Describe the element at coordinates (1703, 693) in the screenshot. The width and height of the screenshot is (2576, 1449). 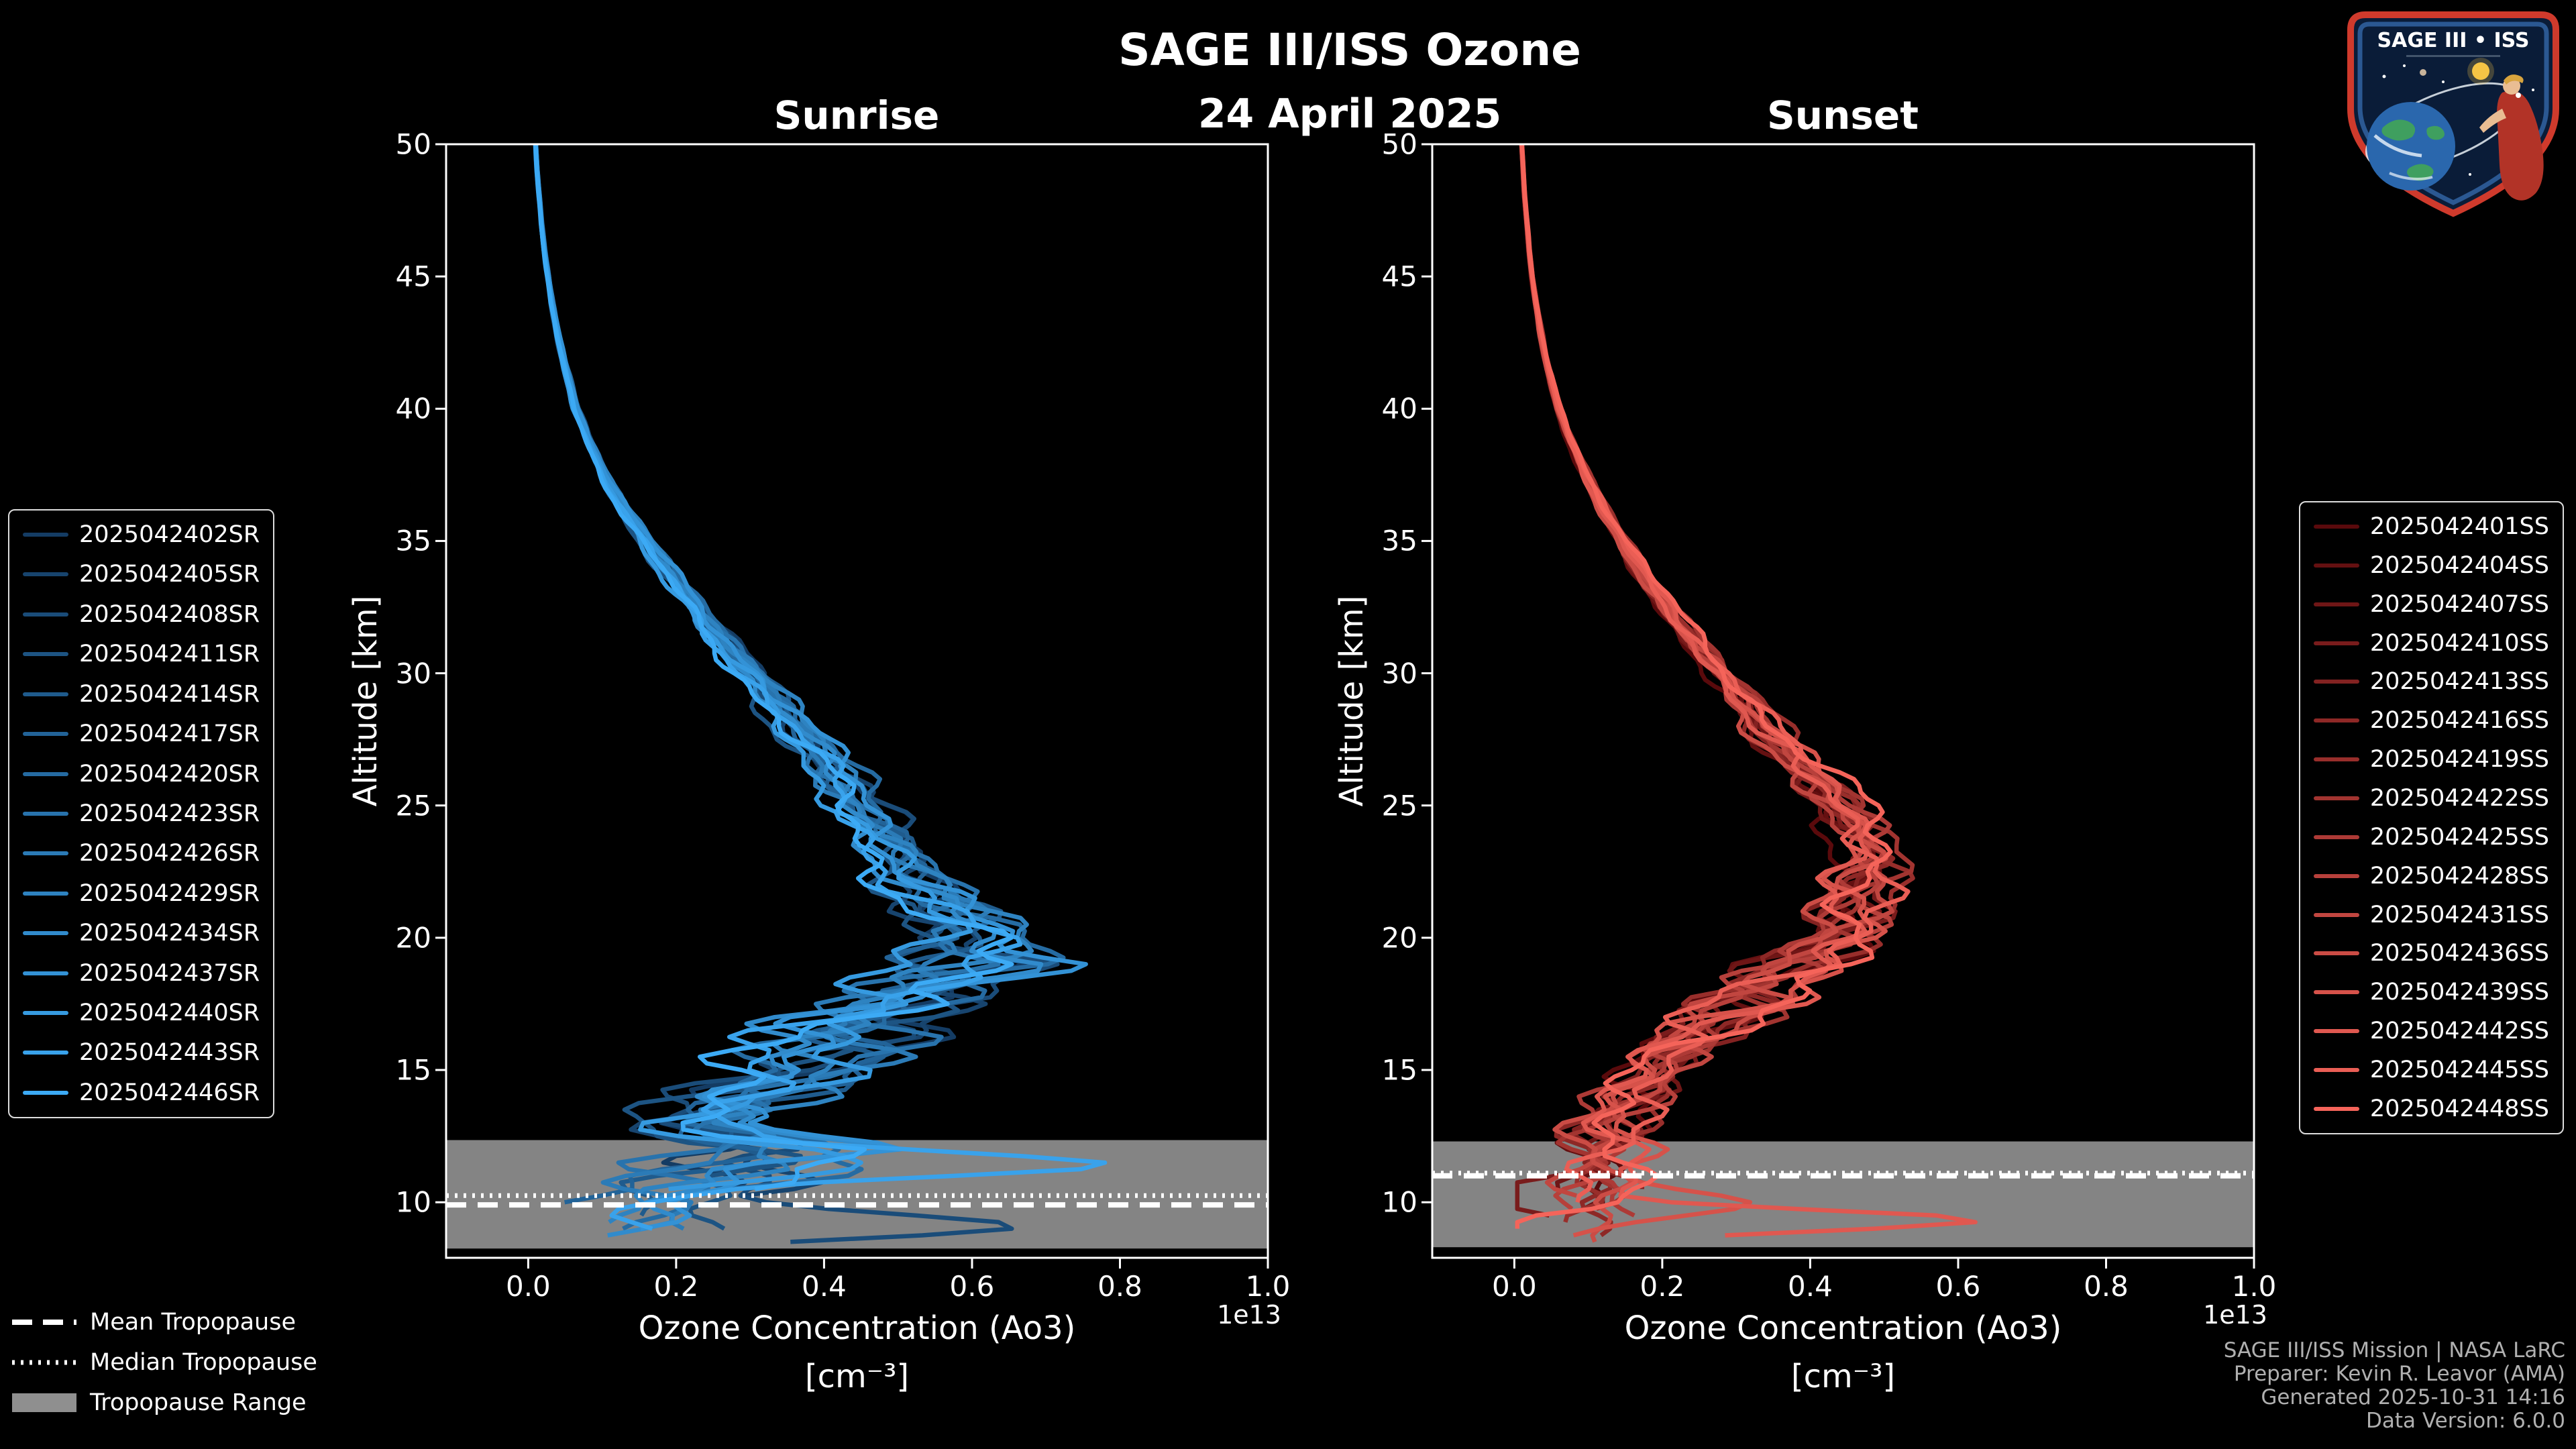
I see `ozone-profile-line` at that location.